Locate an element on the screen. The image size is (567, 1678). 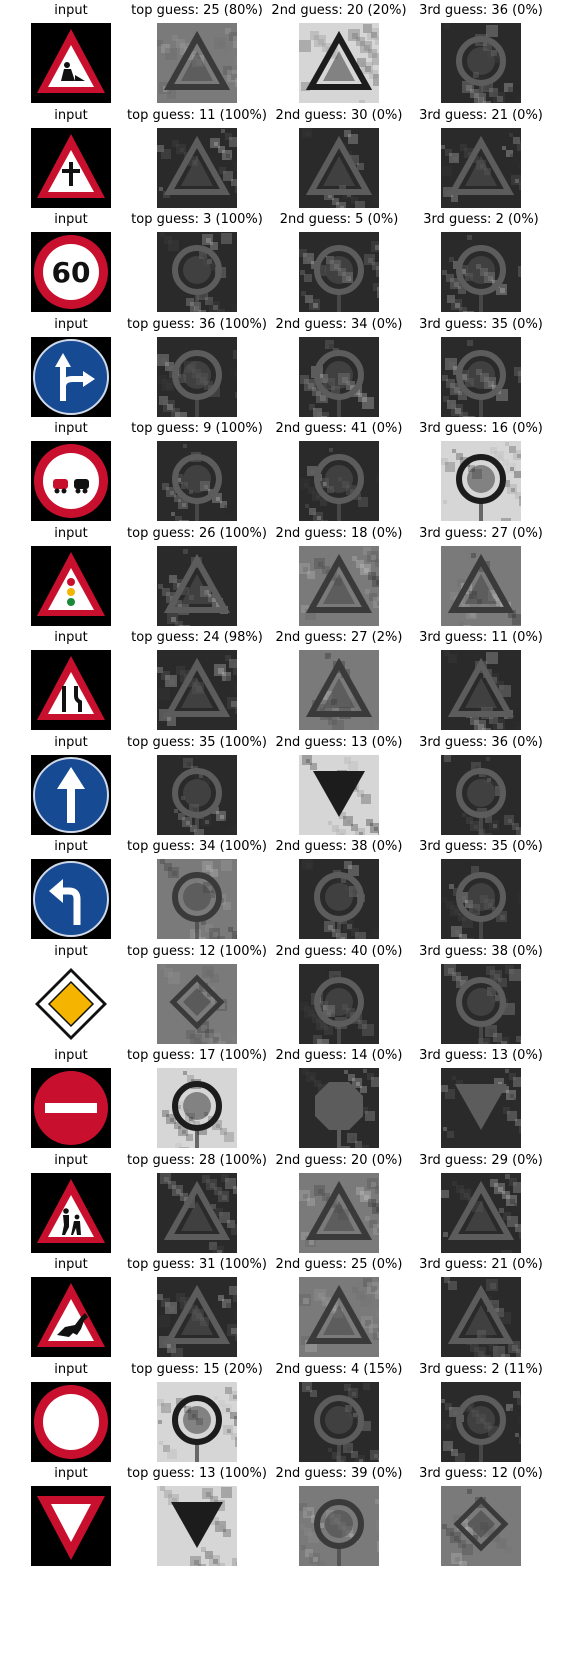
guess-title: 3rd guess: 16 (0%) is located at coordinates (481, 428).